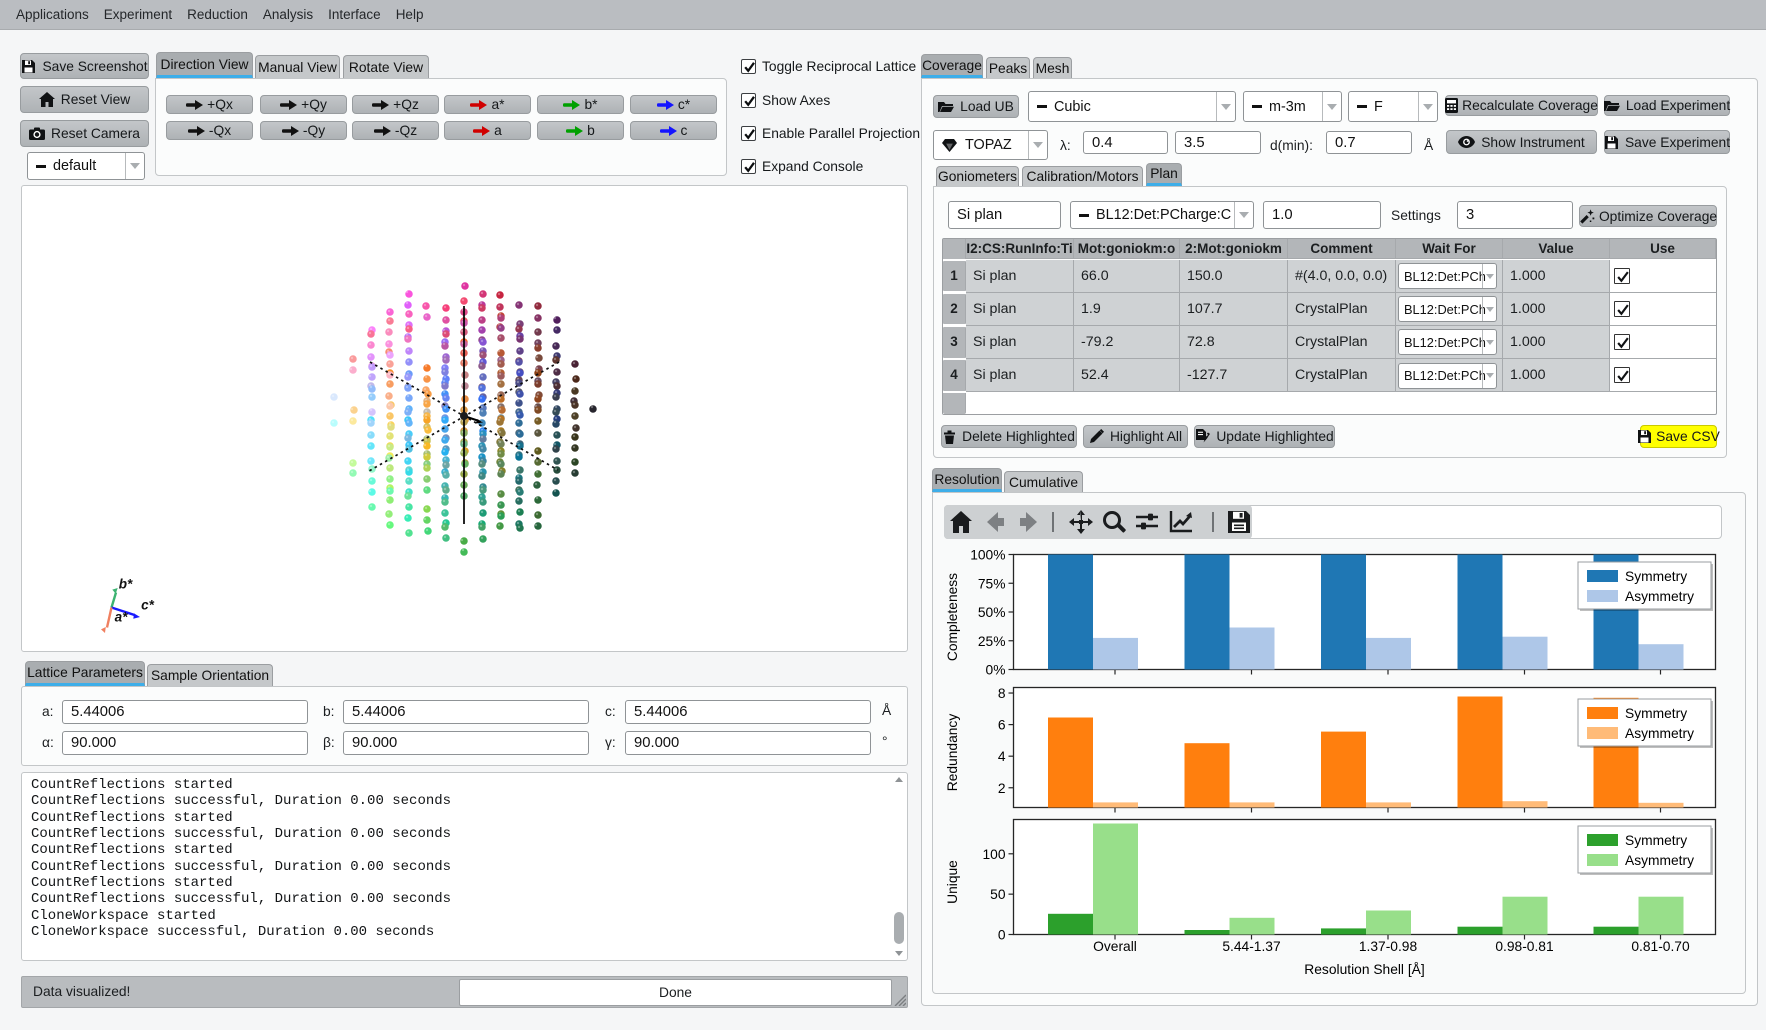 This screenshot has height=1030, width=1766. I want to click on svg-text: a*, so click(122, 617).